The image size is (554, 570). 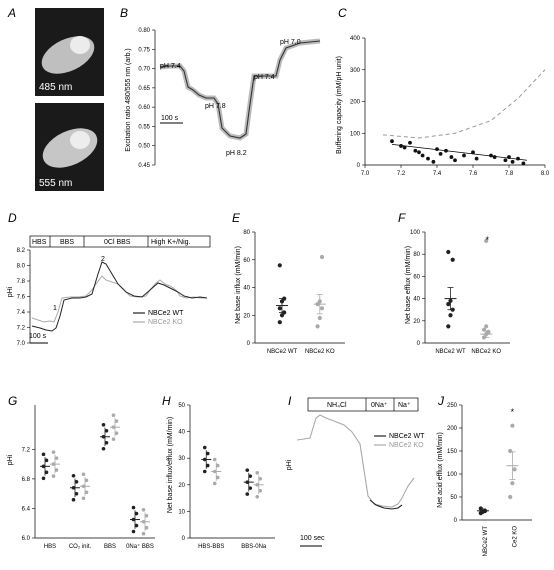 I want to click on d-y-tick-label: 7.6, so click(x=21, y=298).